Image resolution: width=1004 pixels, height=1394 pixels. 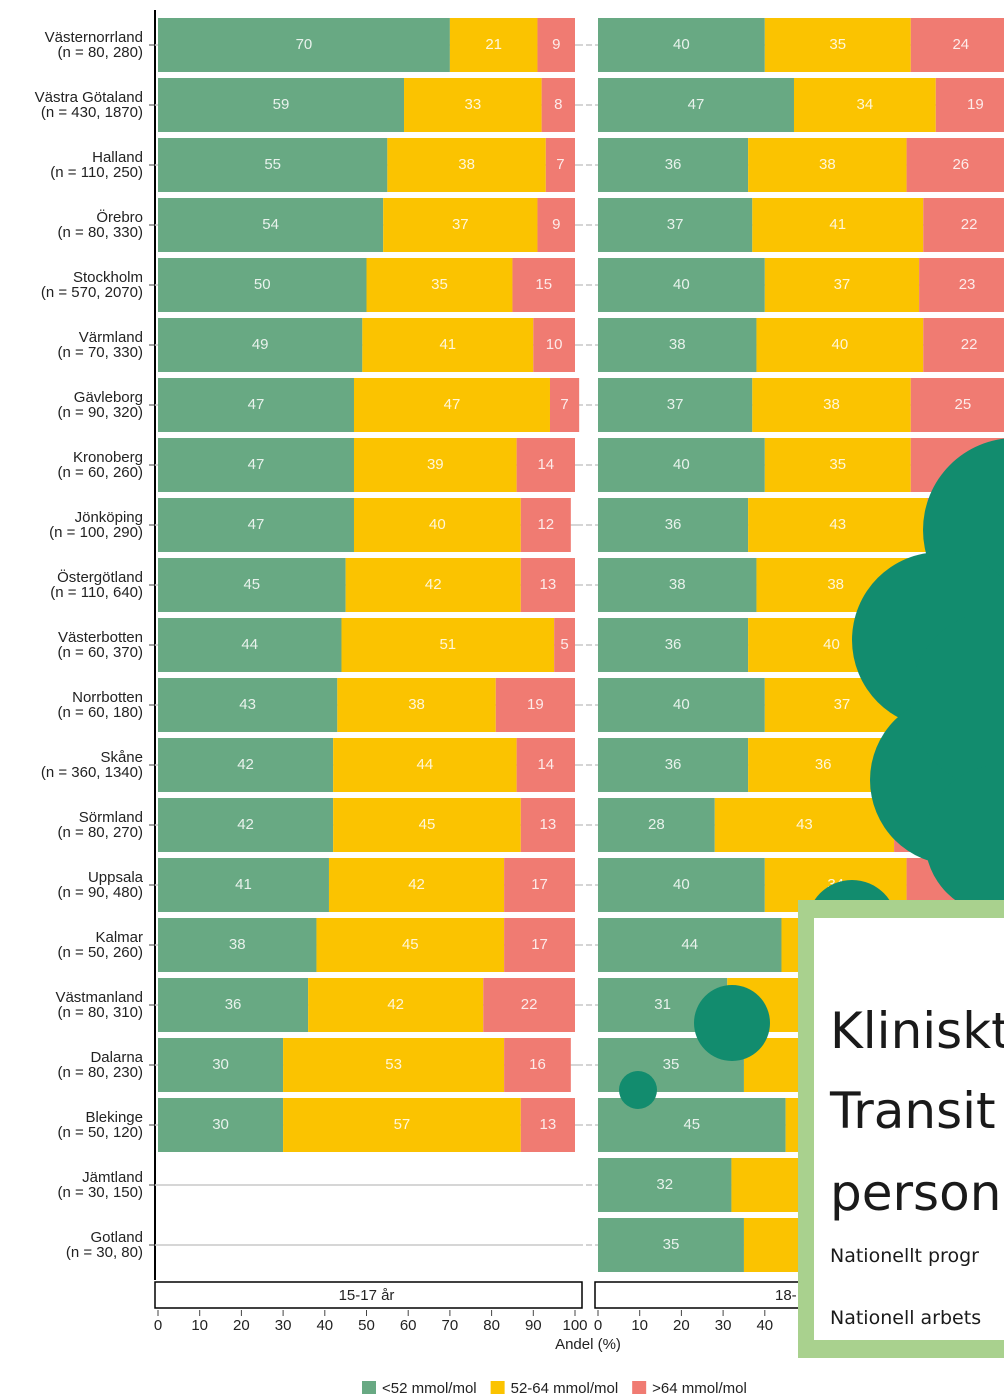 I want to click on data-label: 54, so click(x=270, y=224).